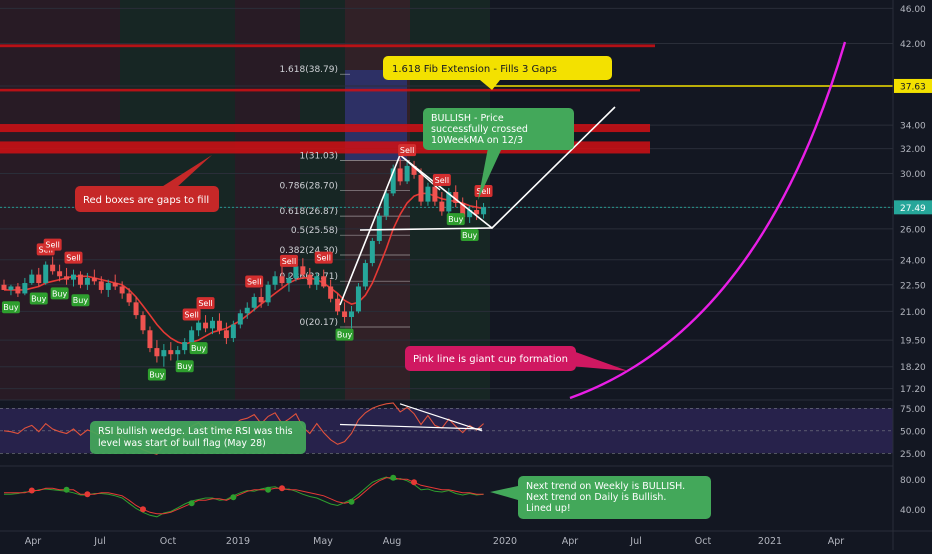 The image size is (932, 554). I want to click on signal-text-14: Sell, so click(323, 258).